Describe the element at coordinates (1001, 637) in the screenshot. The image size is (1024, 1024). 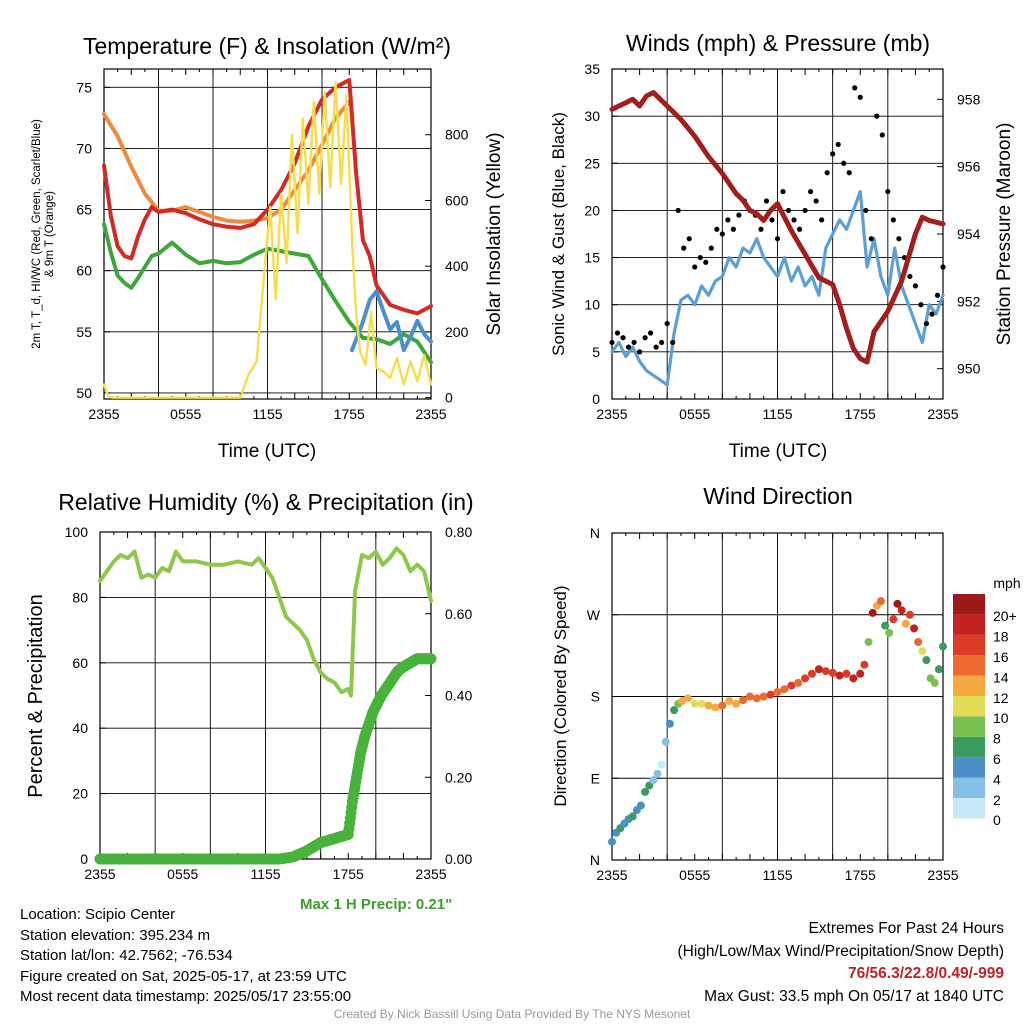
I see `legend-label: 18` at that location.